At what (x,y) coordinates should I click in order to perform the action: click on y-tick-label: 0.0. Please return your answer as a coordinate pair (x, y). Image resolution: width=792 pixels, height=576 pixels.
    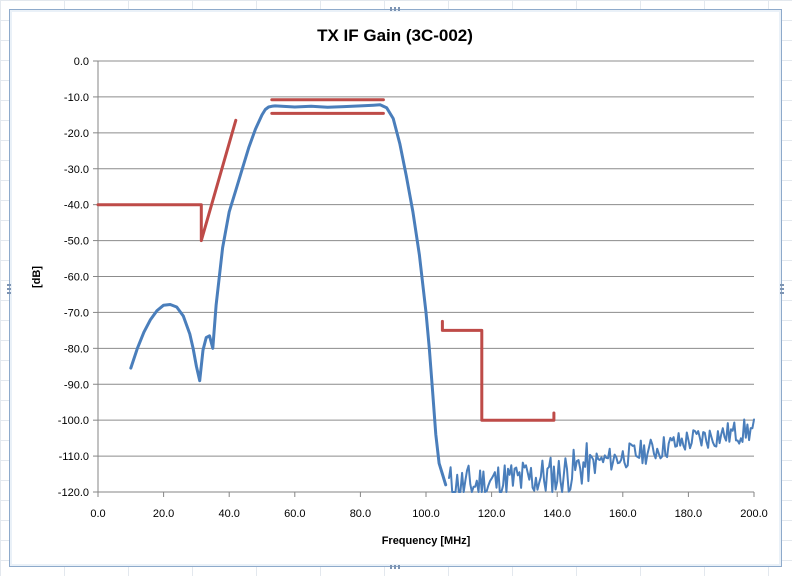
    Looking at the image, I should click on (81, 62).